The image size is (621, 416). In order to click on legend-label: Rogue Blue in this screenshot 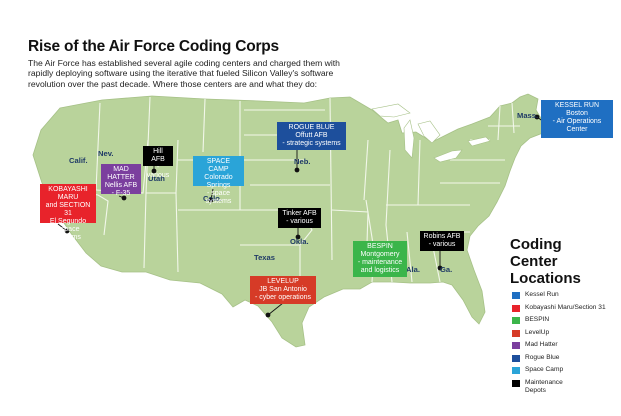, I will do `click(542, 357)`.